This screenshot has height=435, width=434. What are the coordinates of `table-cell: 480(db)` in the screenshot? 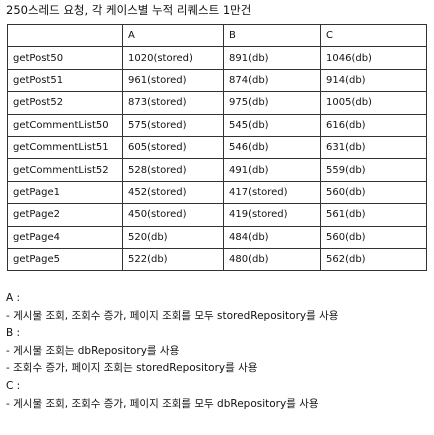 It's located at (272, 259).